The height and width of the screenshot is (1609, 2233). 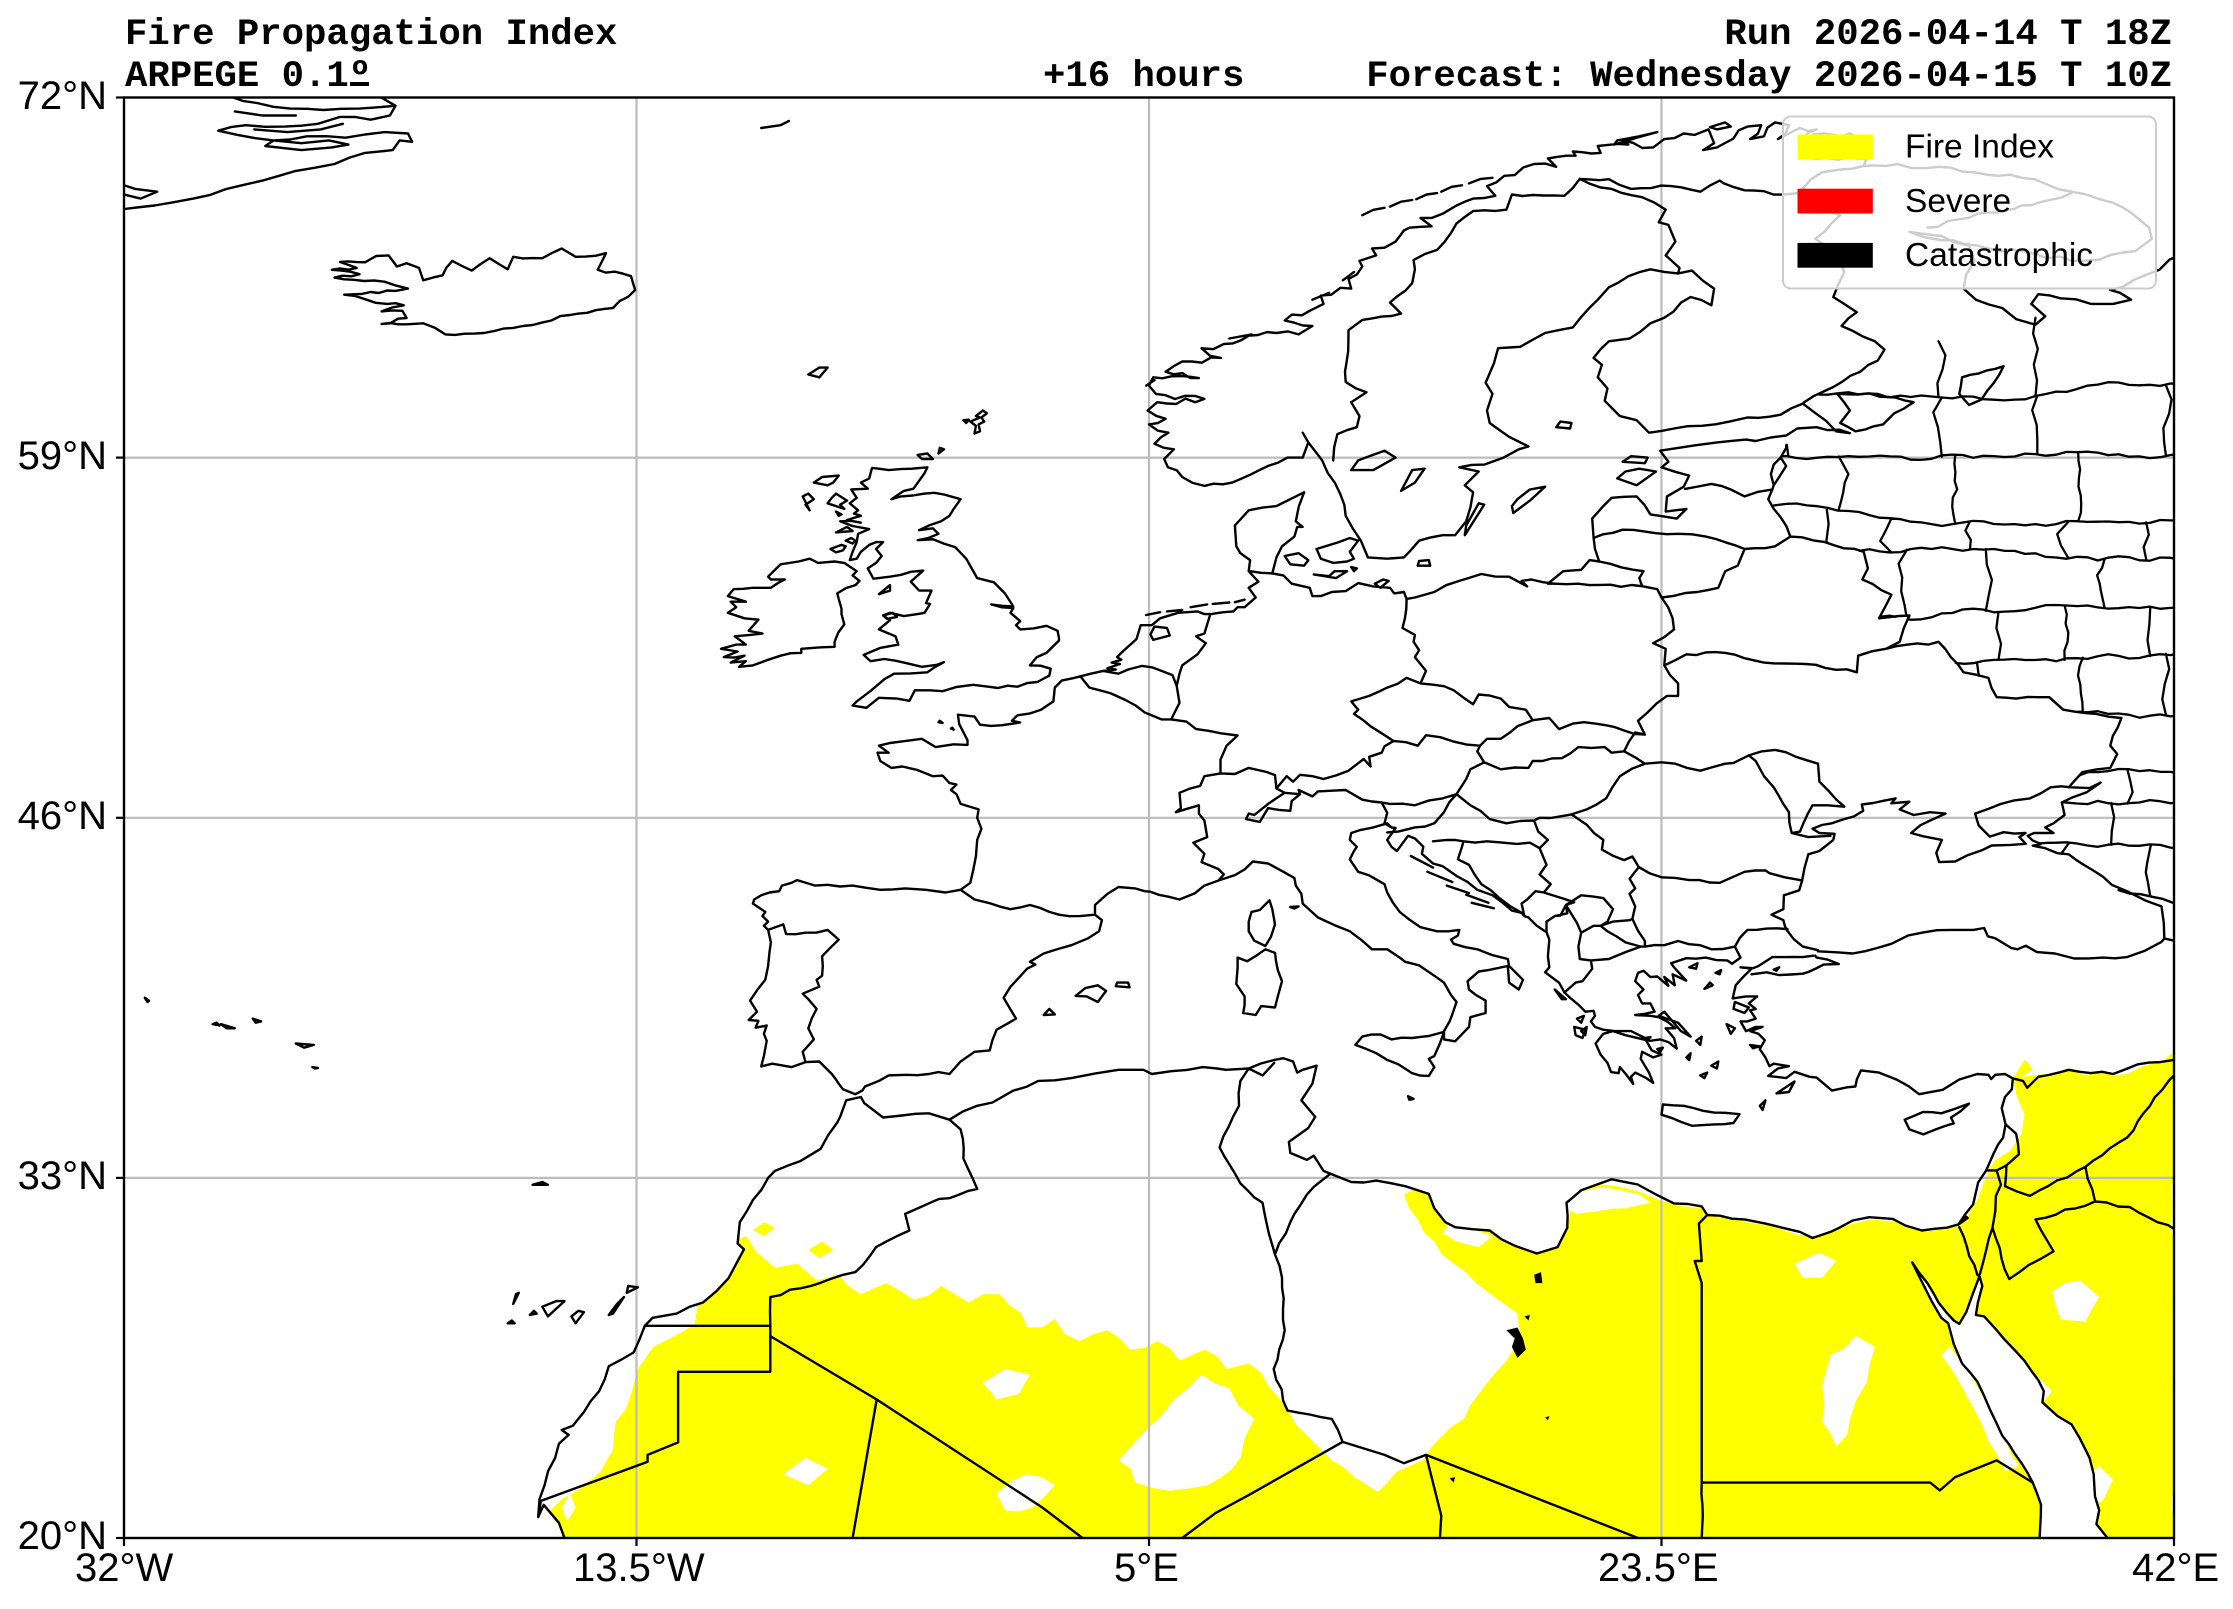 What do you see at coordinates (1958, 201) in the screenshot?
I see `svg-text: Severe` at bounding box center [1958, 201].